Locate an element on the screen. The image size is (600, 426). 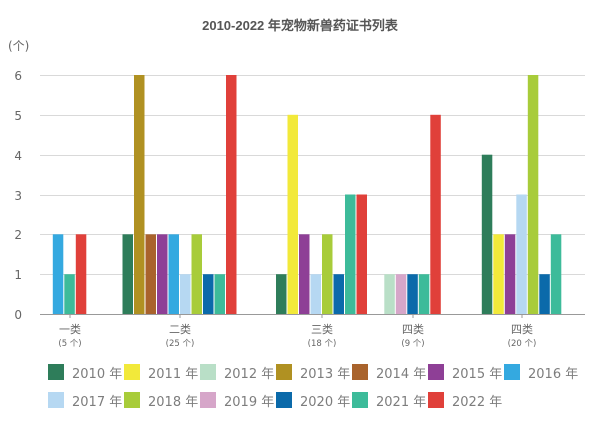
legend-item: 2013 年 is located at coordinates (314, 373).